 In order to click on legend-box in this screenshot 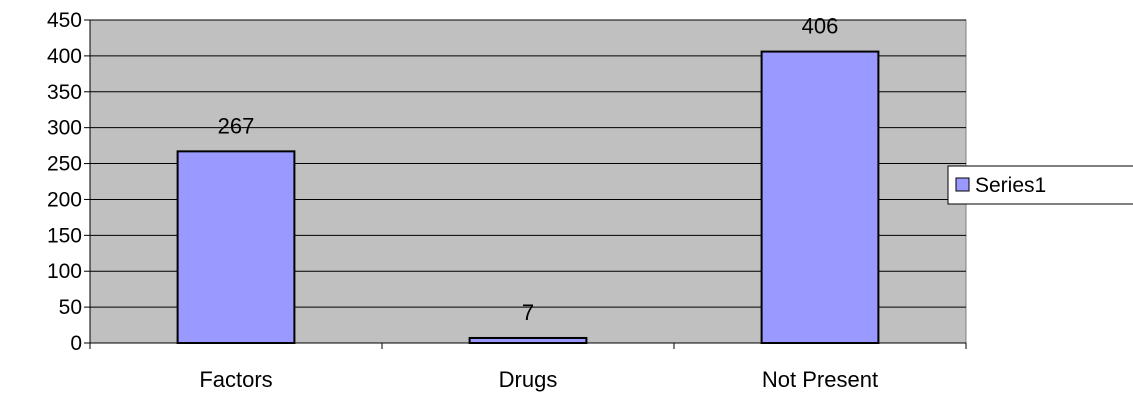, I will do `click(1040, 185)`.